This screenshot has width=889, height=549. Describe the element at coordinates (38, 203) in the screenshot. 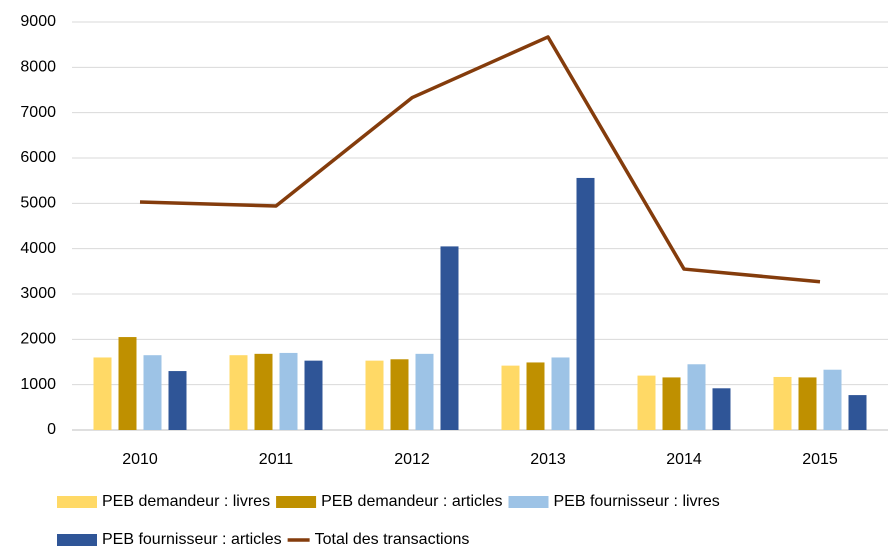

I see `y-tick-label: 5000` at that location.